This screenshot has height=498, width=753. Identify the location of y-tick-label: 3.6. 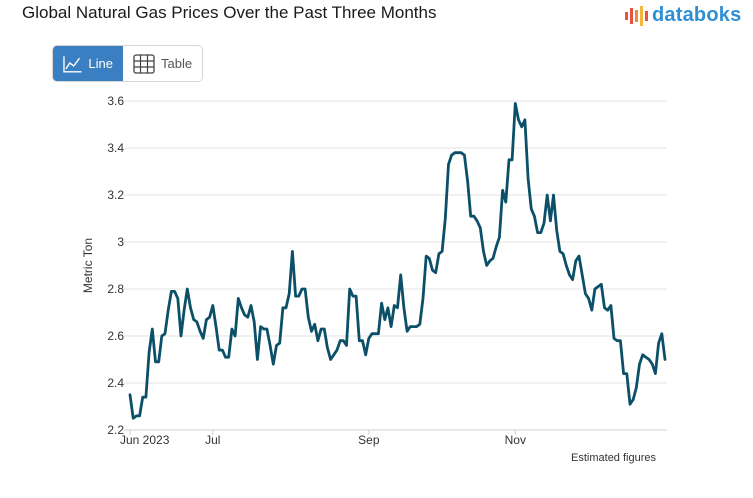
(115, 101).